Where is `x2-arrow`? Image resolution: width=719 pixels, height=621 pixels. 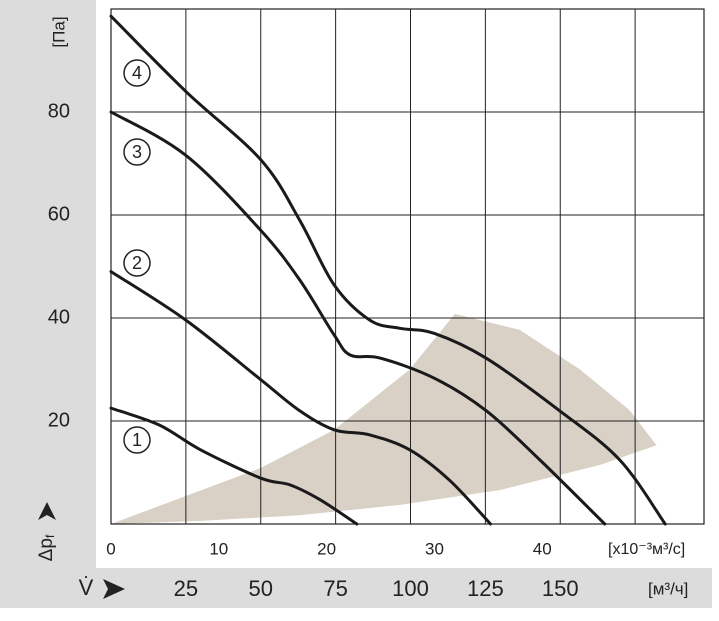 x2-arrow is located at coordinates (114, 589).